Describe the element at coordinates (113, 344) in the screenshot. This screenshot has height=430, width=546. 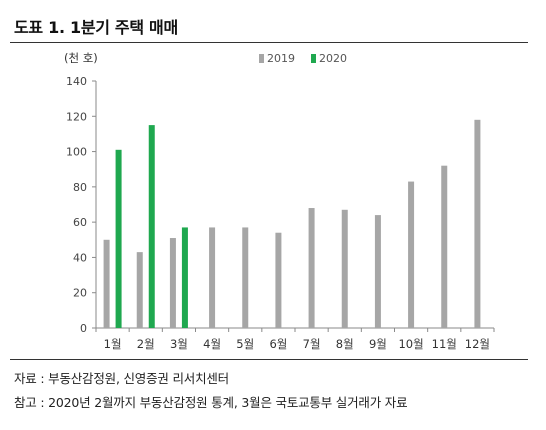
I see `x-tick-label: 1월` at that location.